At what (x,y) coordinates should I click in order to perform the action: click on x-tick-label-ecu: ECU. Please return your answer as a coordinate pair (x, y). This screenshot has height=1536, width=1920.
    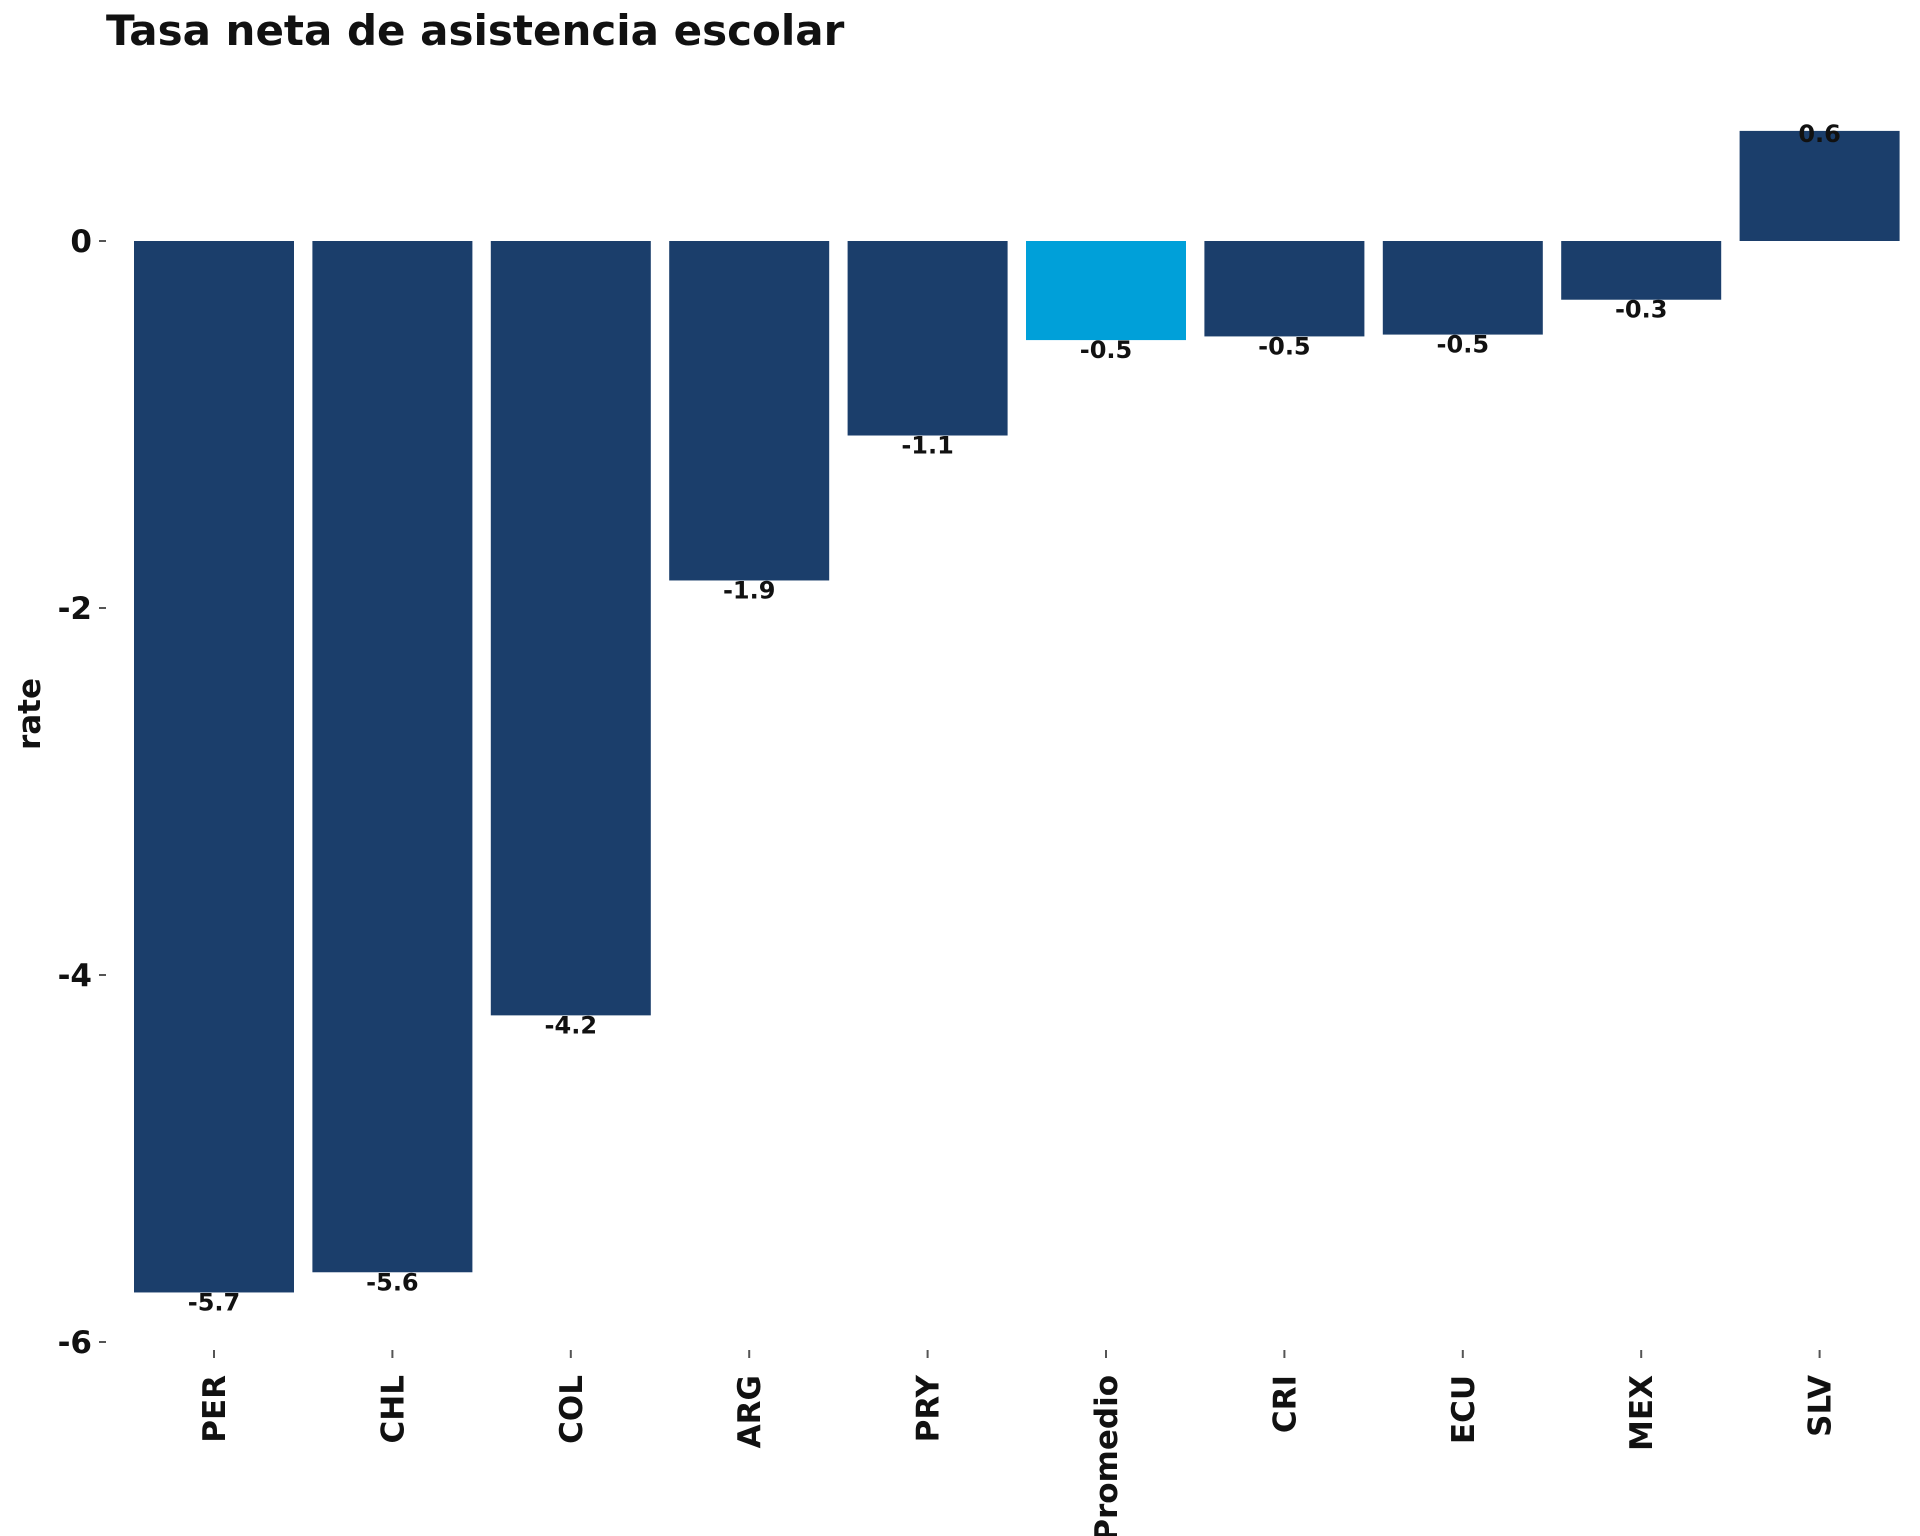
    Looking at the image, I should click on (1464, 1409).